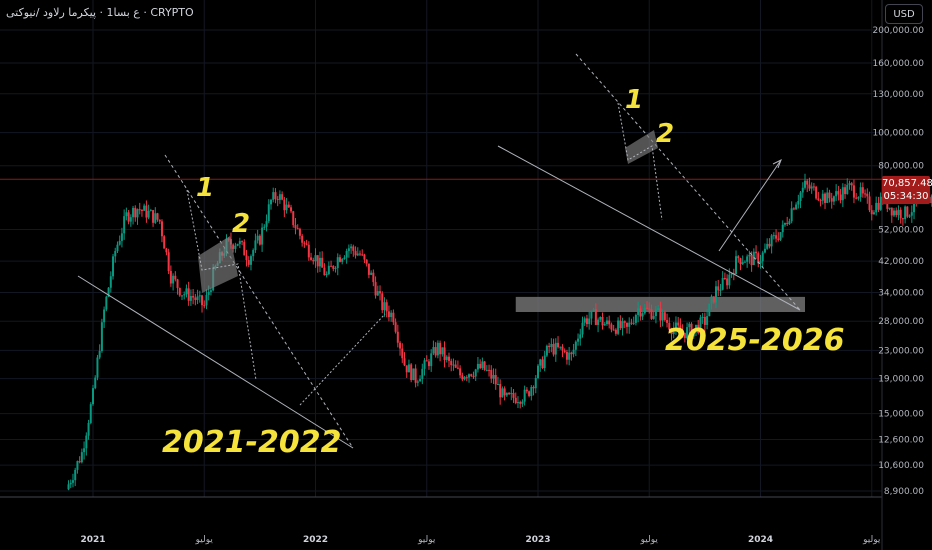 The height and width of the screenshot is (550, 932). Describe the element at coordinates (649, 540) in the screenshot. I see `x-tick-label-6: يوليو` at that location.